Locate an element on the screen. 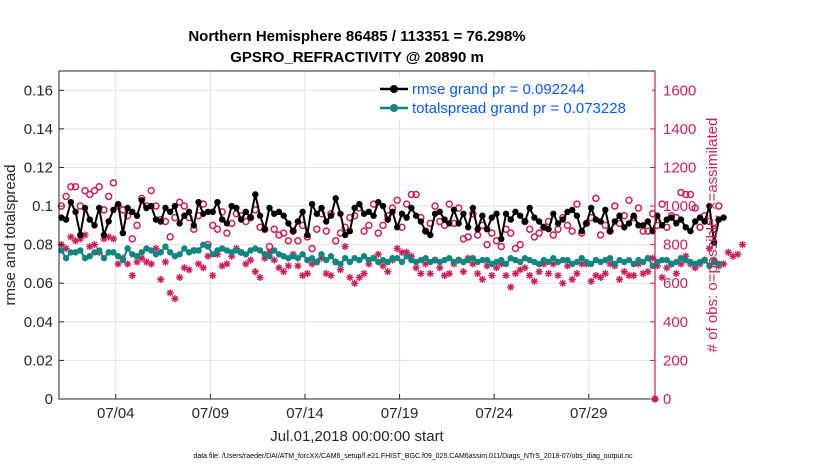  y-right-tick-label: 400 is located at coordinates (675, 322).